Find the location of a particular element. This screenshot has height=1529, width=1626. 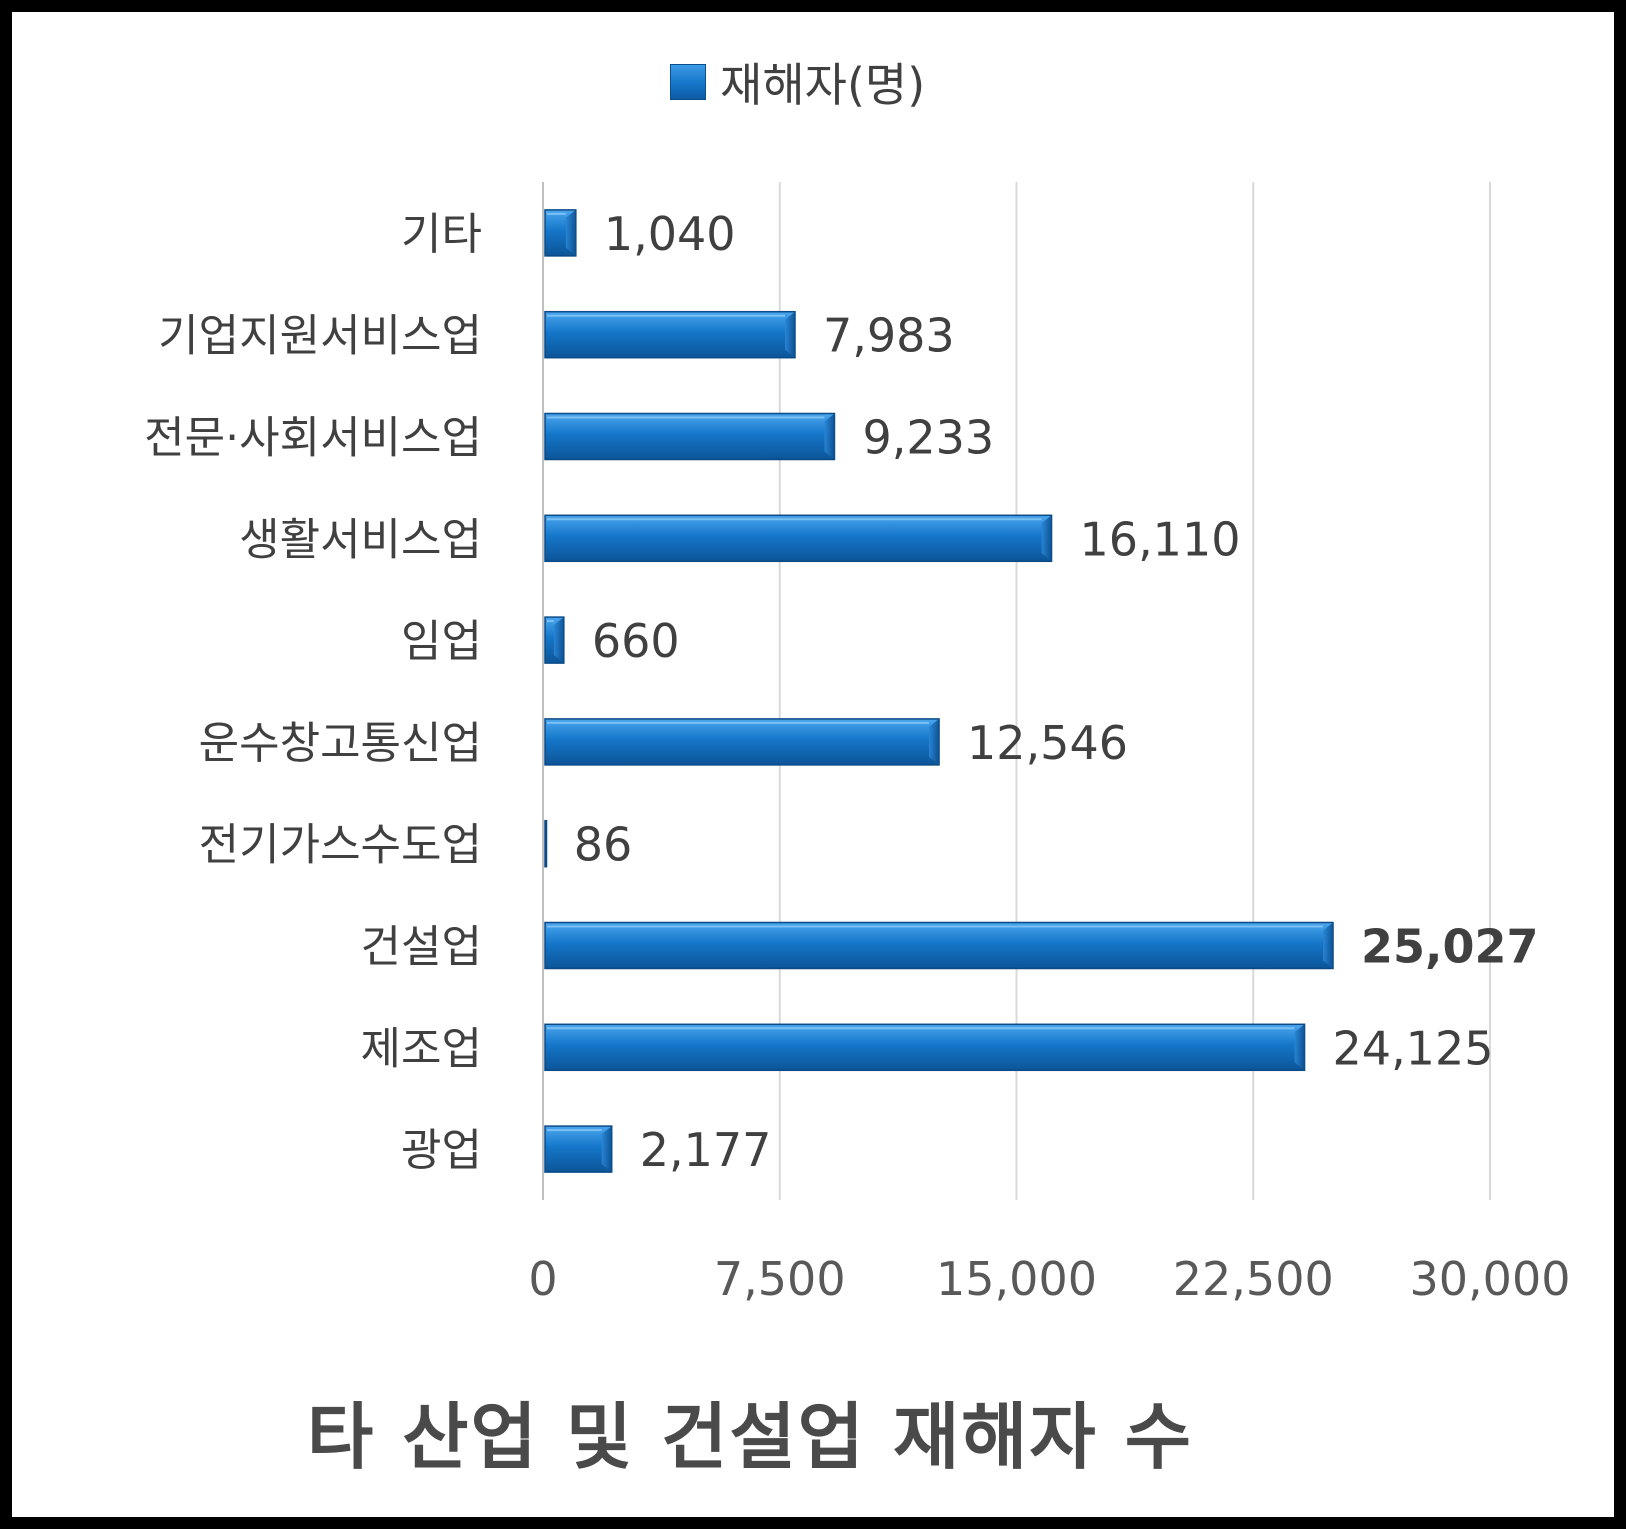

category-label: 운수창고통신업 is located at coordinates (340, 743).